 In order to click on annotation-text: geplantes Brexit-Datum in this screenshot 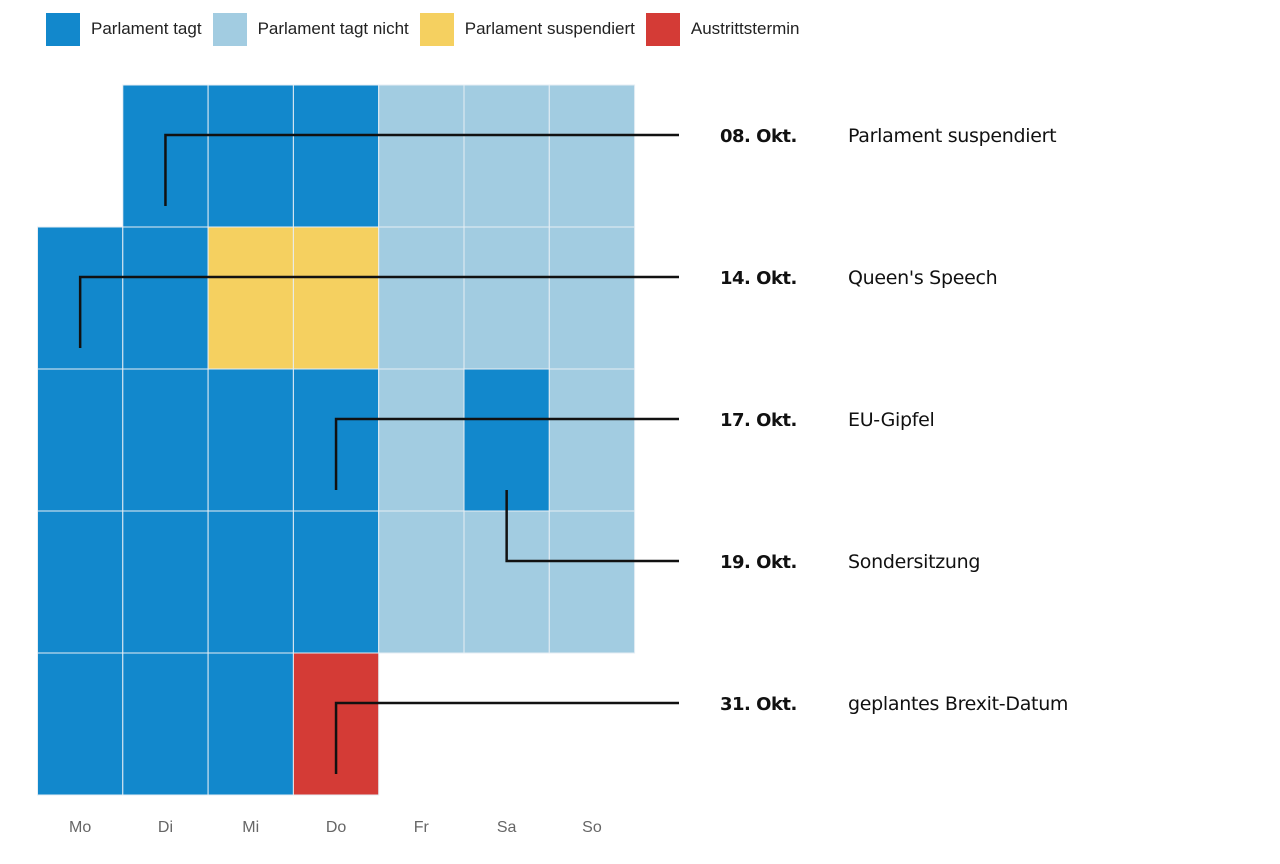, I will do `click(958, 704)`.